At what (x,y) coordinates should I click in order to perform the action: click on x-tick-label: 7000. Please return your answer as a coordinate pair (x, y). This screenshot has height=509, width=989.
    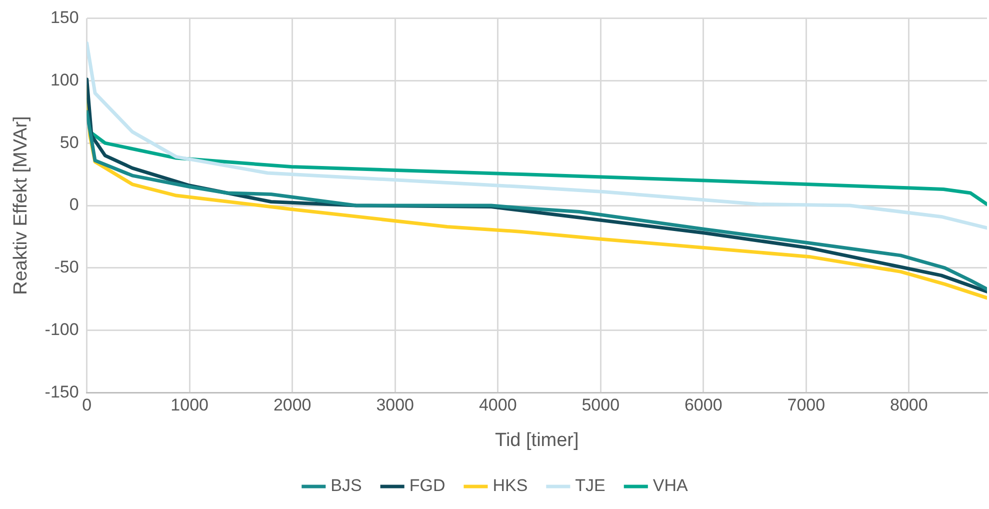
    Looking at the image, I should click on (806, 405).